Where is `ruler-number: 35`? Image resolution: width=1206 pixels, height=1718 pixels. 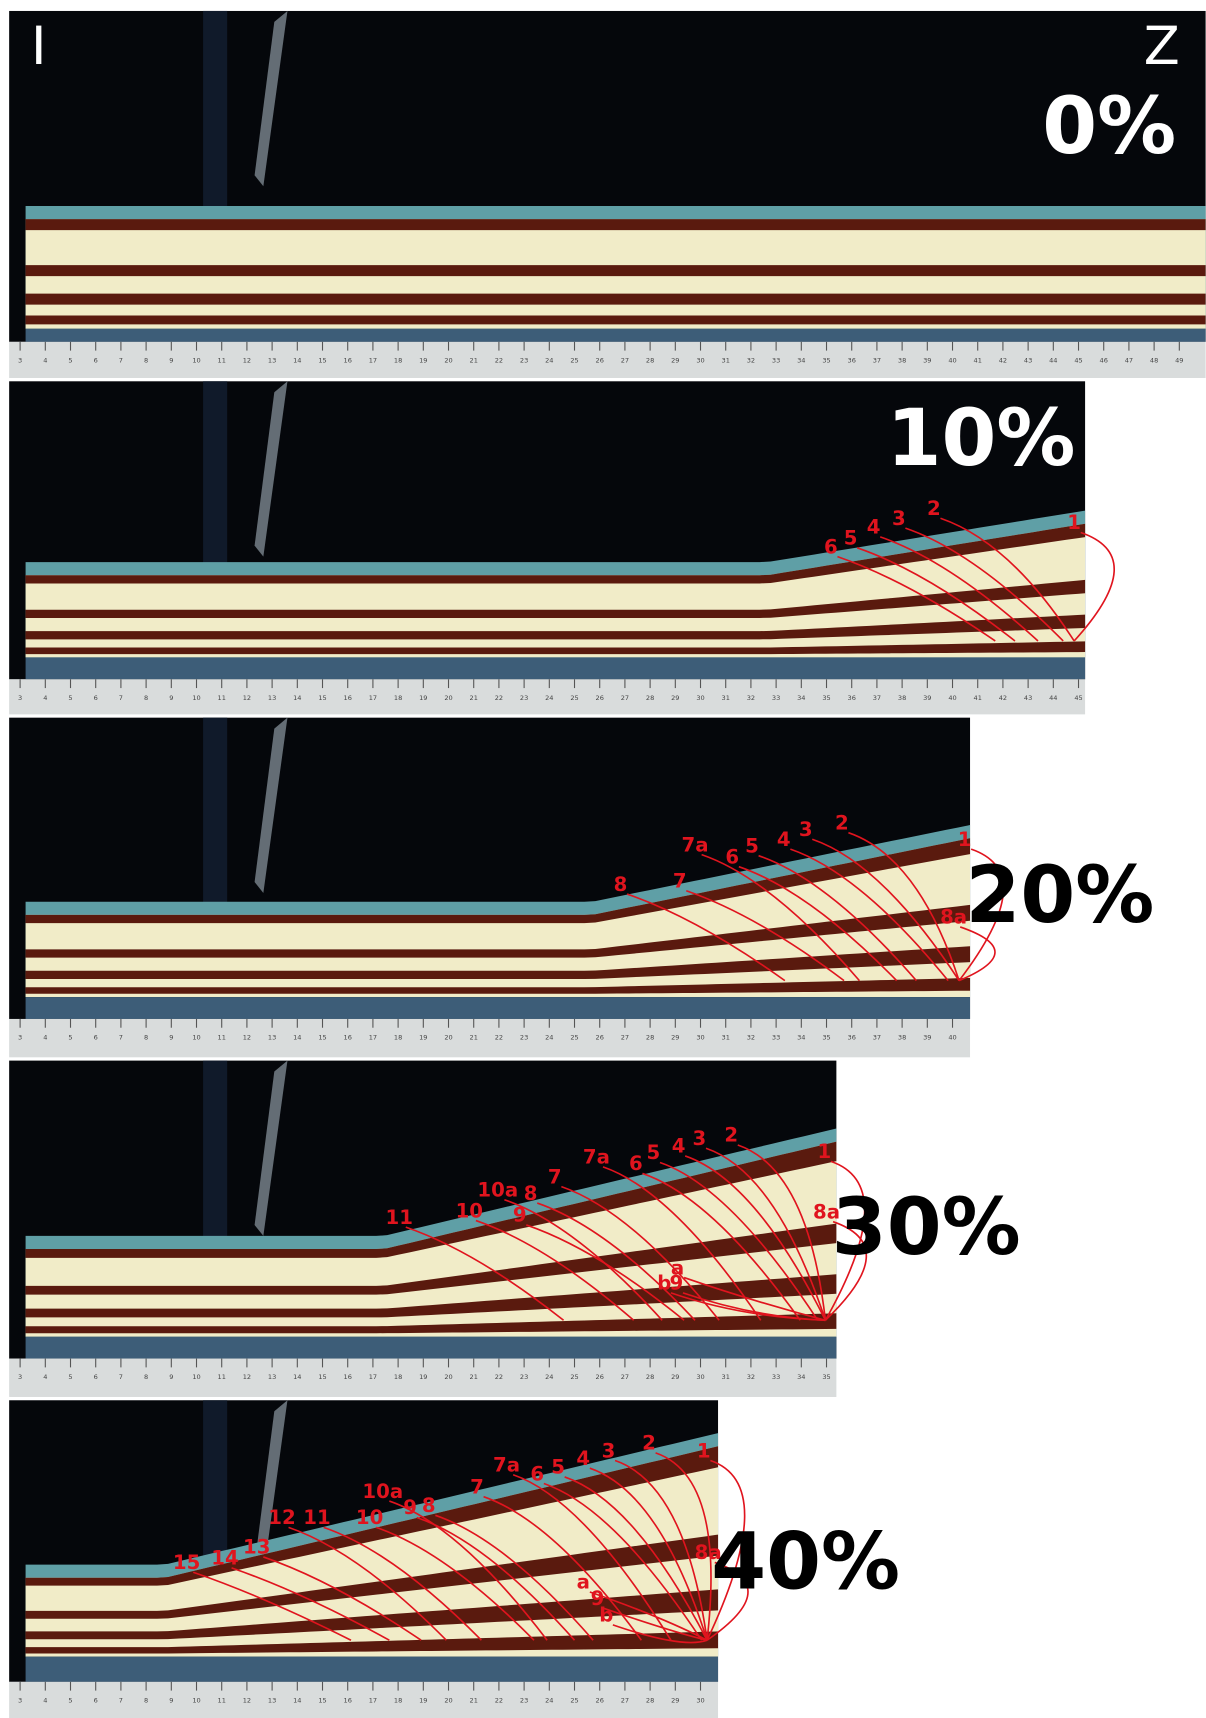
ruler-number: 35 is located at coordinates (826, 1377).